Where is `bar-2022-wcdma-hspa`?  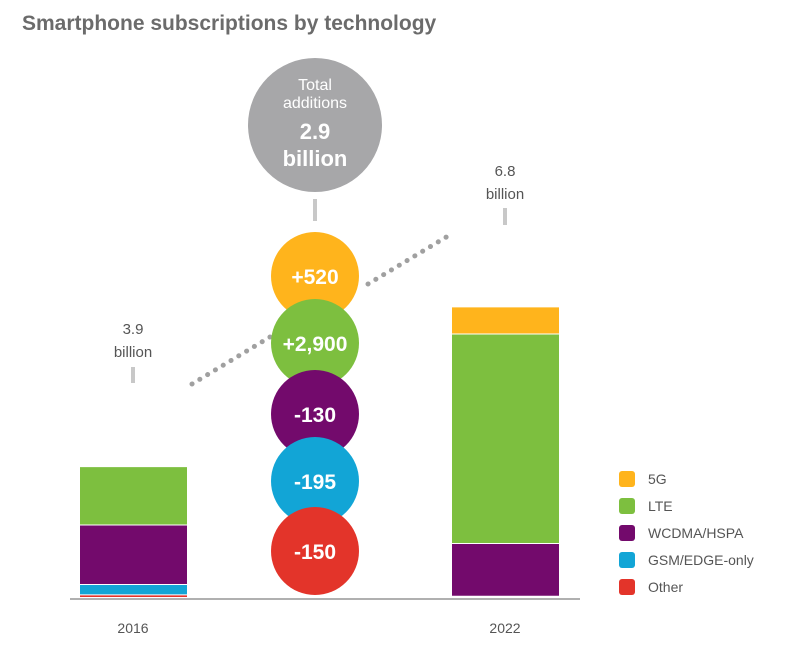 bar-2022-wcdma-hspa is located at coordinates (505, 570).